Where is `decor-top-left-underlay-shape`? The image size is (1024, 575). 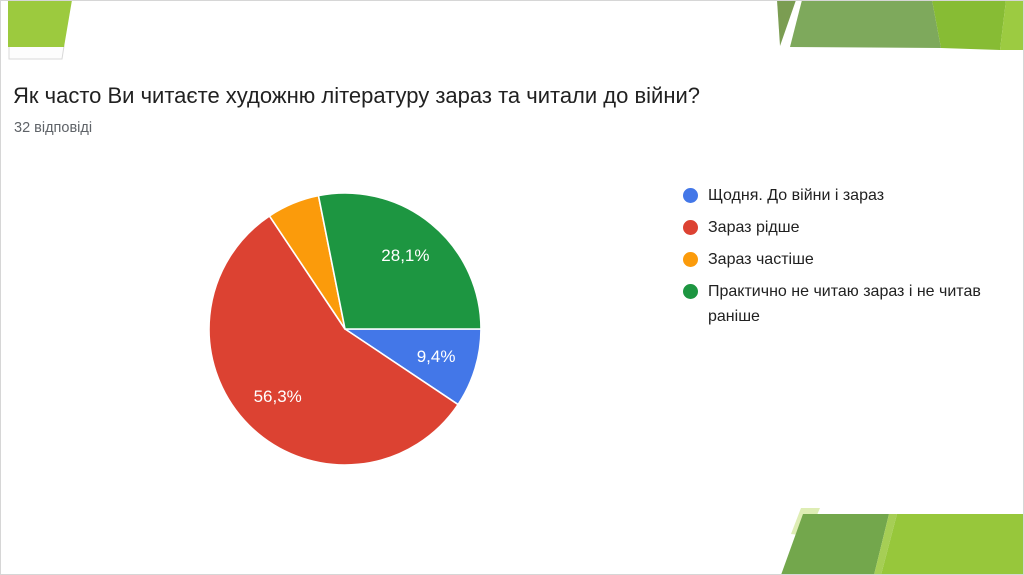 decor-top-left-underlay-shape is located at coordinates (36, 52).